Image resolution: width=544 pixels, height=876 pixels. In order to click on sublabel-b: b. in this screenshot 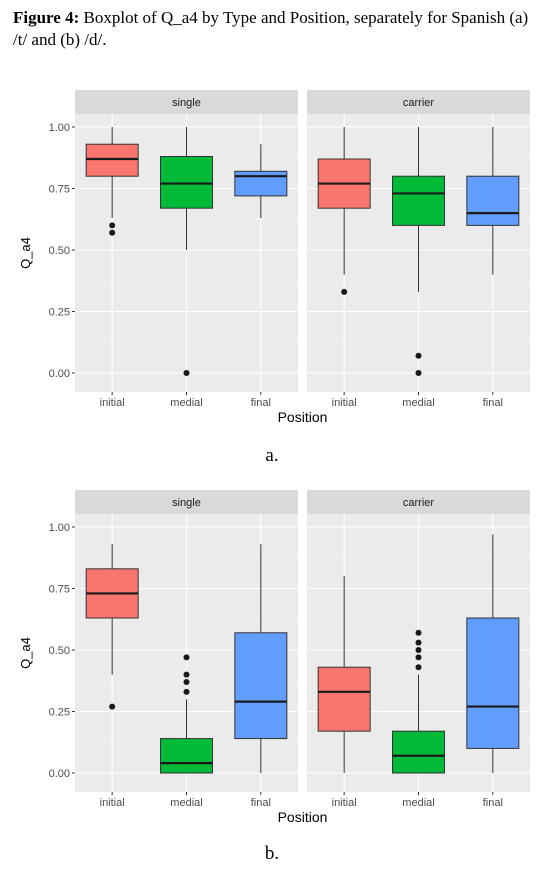, I will do `click(272, 853)`.